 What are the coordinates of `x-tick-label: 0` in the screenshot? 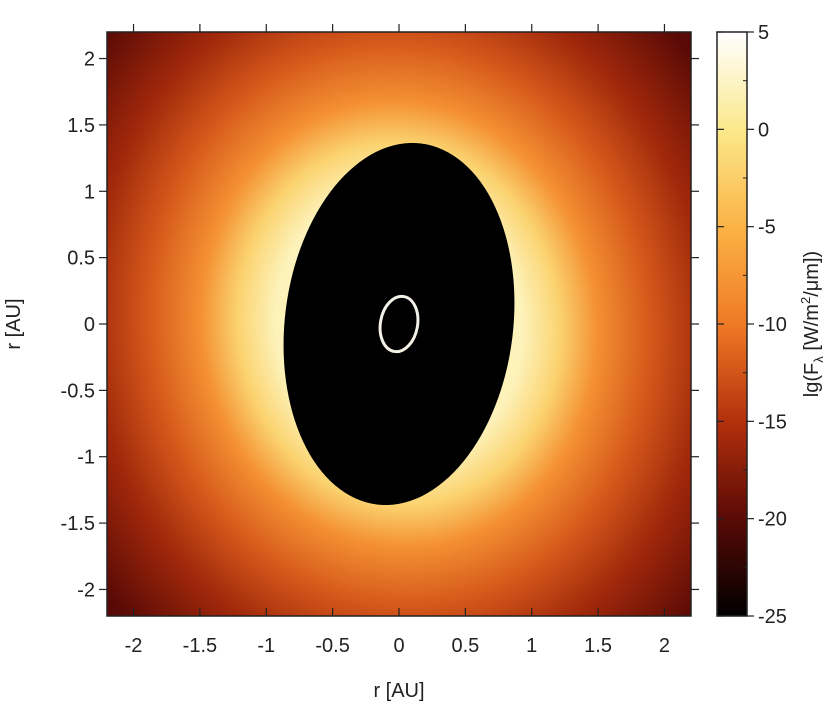 It's located at (398, 646).